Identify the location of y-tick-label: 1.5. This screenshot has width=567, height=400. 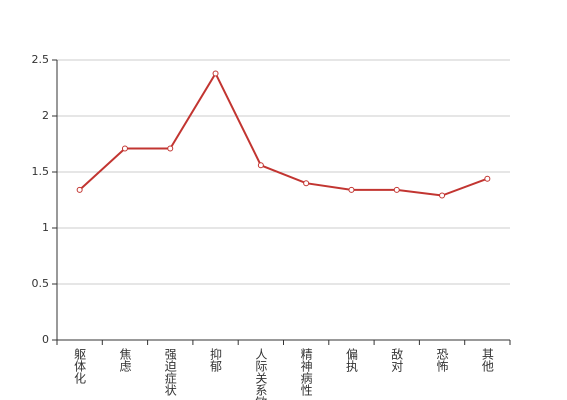
(41, 171).